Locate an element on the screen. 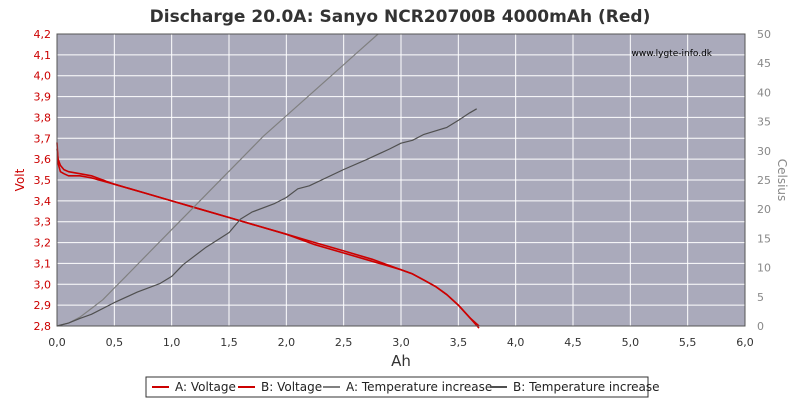  y-right-tick-labels: 0 5 10 15 20 25 30 35 40 45 50 is located at coordinates (764, 180).